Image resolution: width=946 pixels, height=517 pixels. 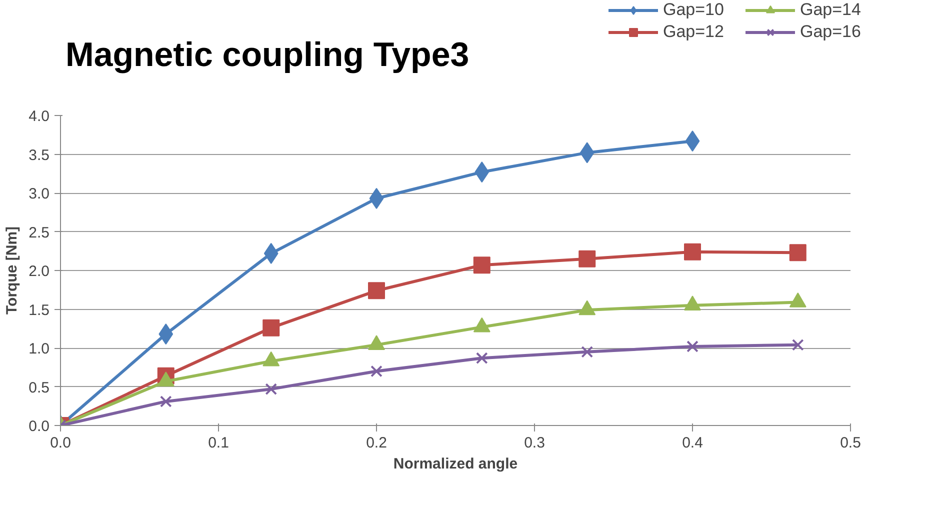 What do you see at coordinates (60, 443) in the screenshot?
I see `x-tick-label: 0.0` at bounding box center [60, 443].